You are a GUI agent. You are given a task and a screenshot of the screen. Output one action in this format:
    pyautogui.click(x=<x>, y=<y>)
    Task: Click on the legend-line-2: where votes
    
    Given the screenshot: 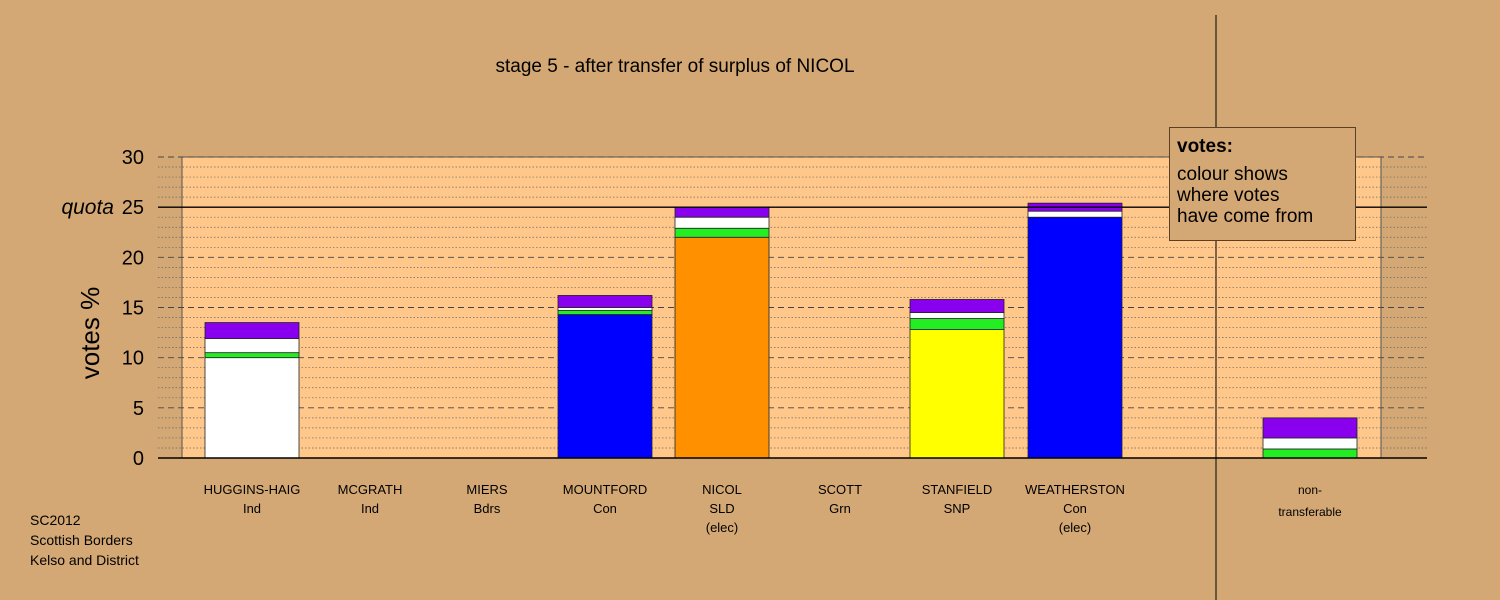 What is the action you would take?
    pyautogui.click(x=1228, y=195)
    